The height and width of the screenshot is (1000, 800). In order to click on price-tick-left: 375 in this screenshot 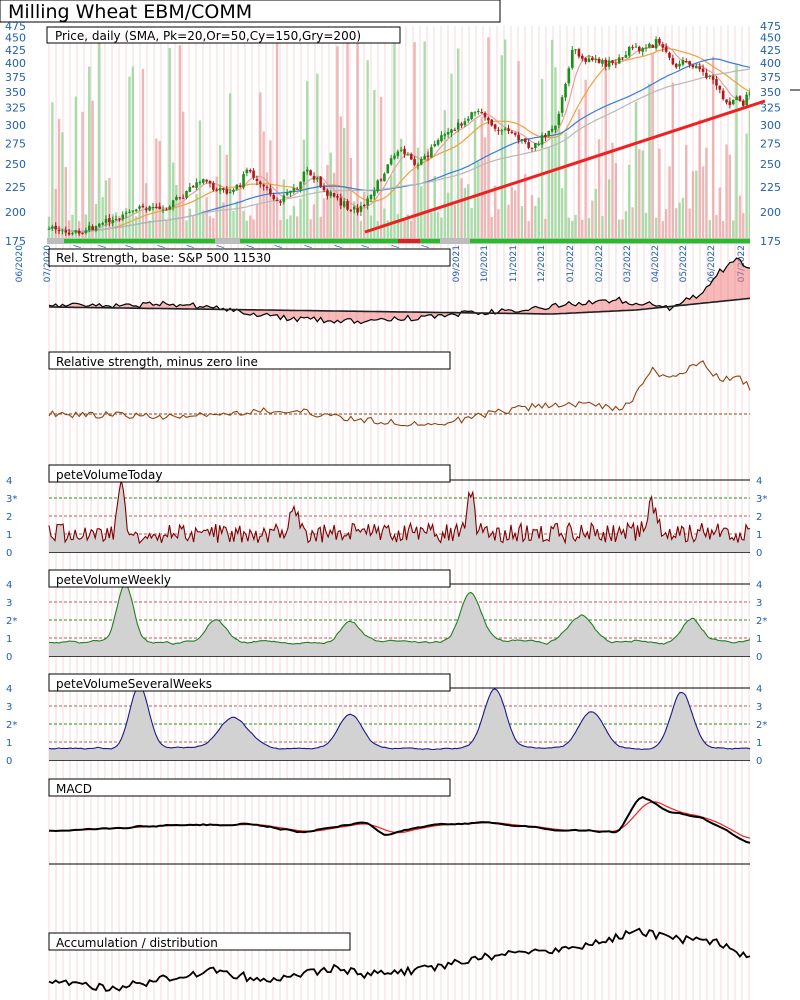, I will do `click(15, 77)`.